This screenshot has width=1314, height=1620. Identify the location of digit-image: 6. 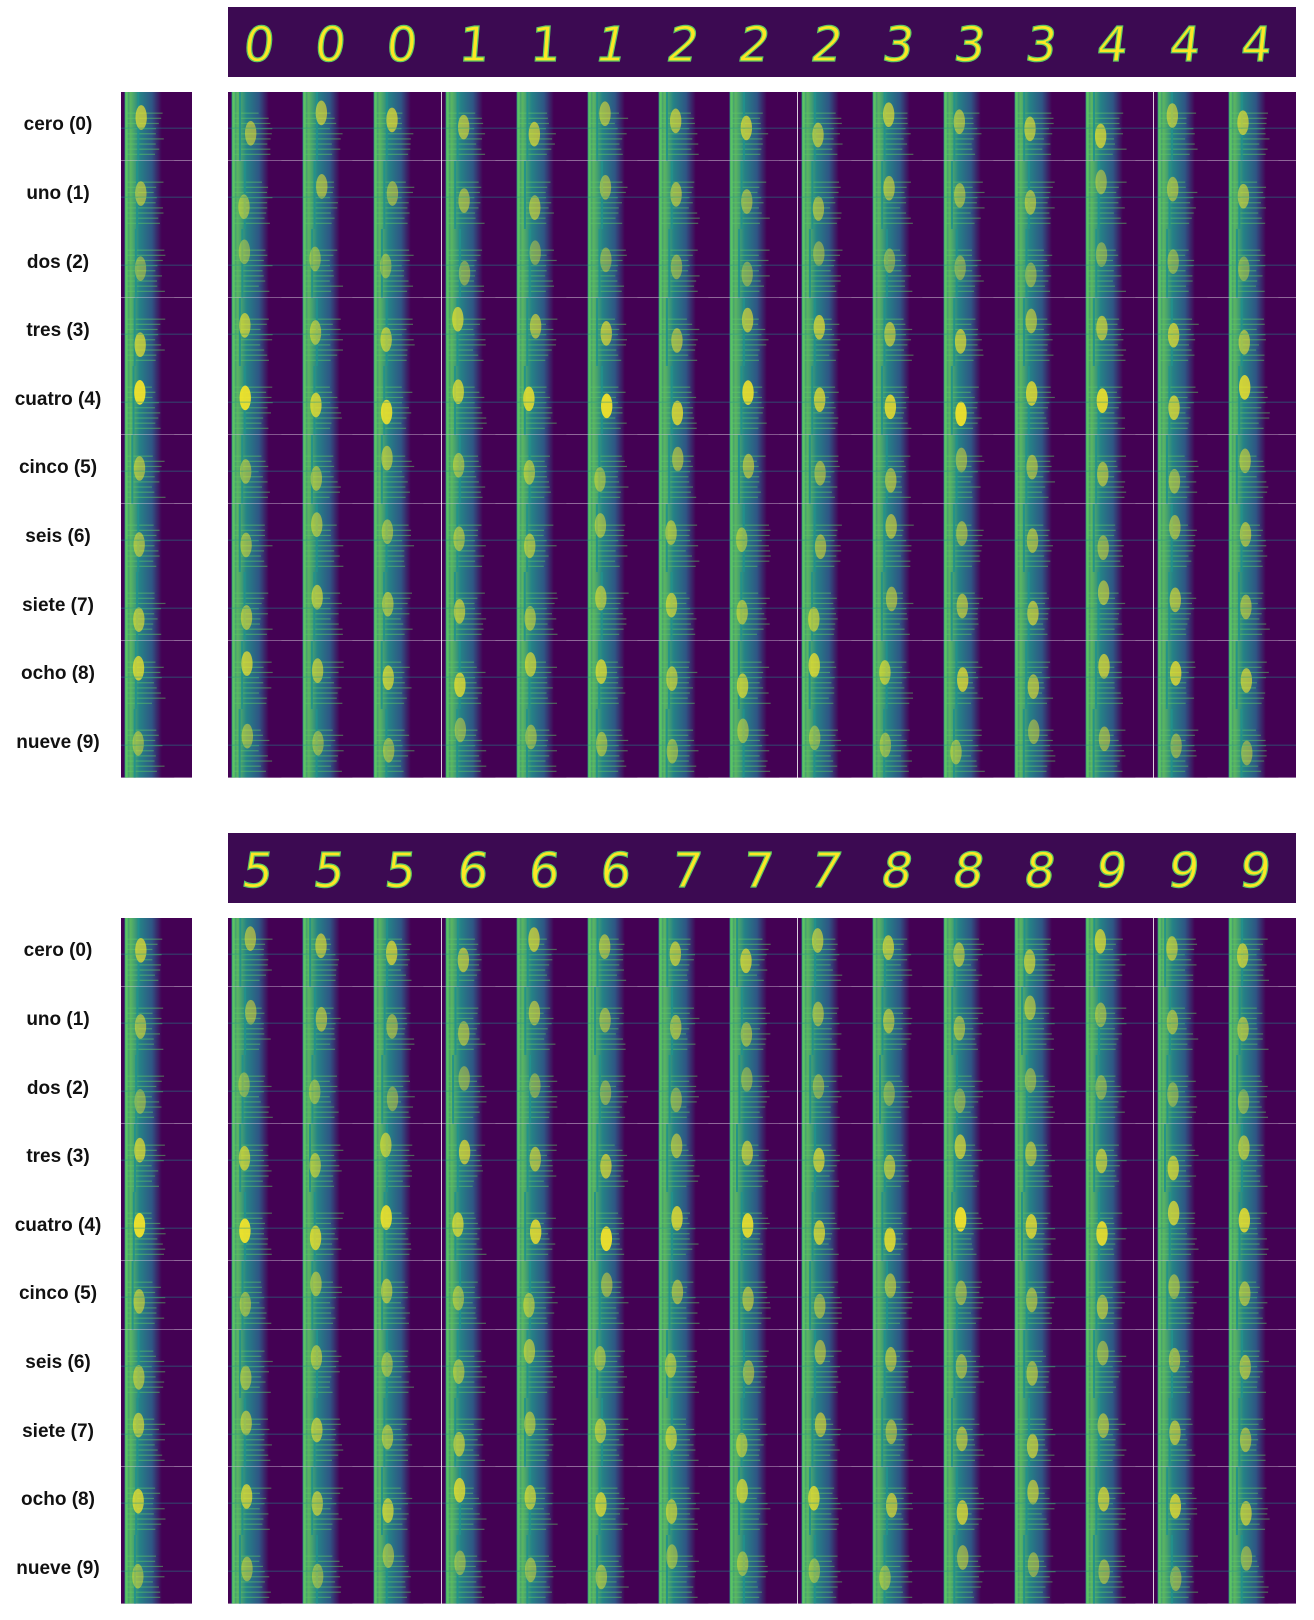
(477, 868).